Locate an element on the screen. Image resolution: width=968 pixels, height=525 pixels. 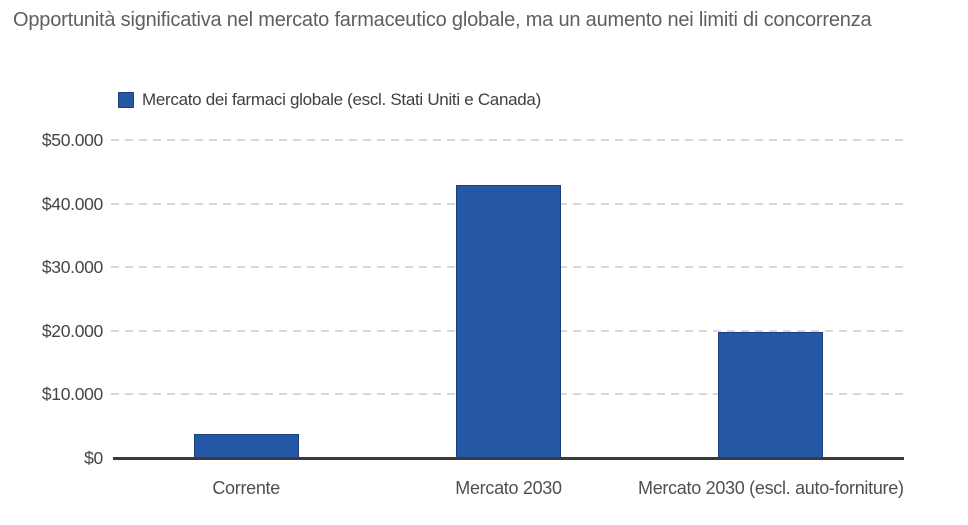
y-axis-tick-label: $10.000 is located at coordinates (72, 394).